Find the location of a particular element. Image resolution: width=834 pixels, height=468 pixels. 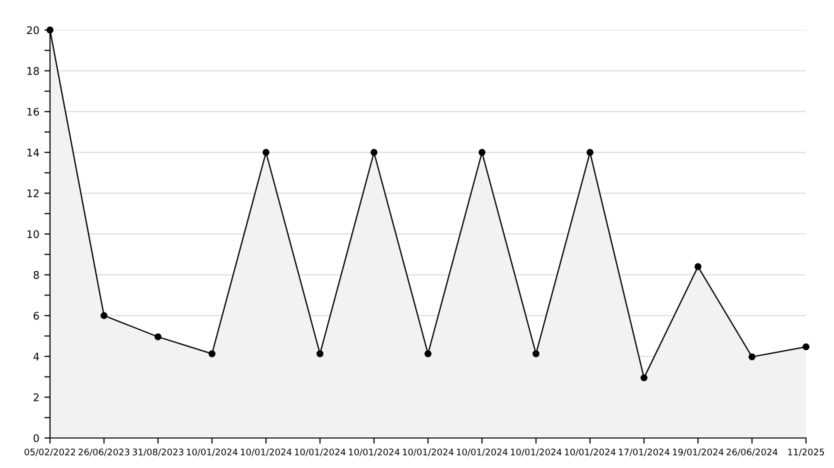

y-tick-label: 10 is located at coordinates (33, 234).